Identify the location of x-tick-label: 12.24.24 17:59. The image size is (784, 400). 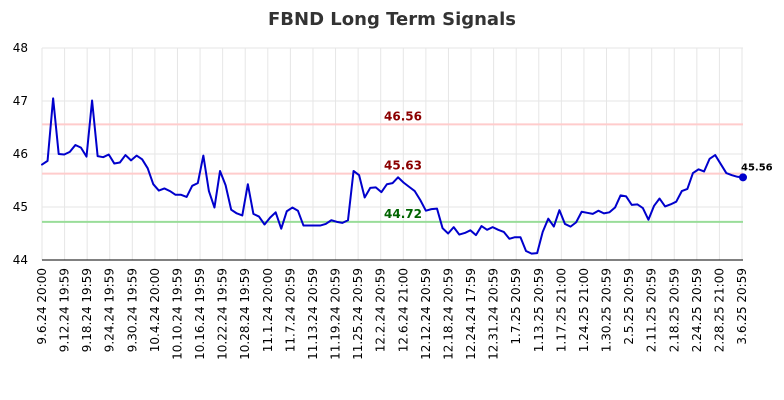
(471, 314).